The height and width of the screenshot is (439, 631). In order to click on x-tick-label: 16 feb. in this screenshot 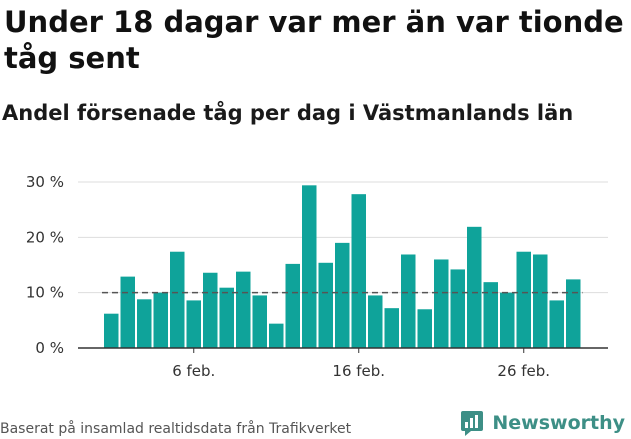, I will do `click(358, 371)`.